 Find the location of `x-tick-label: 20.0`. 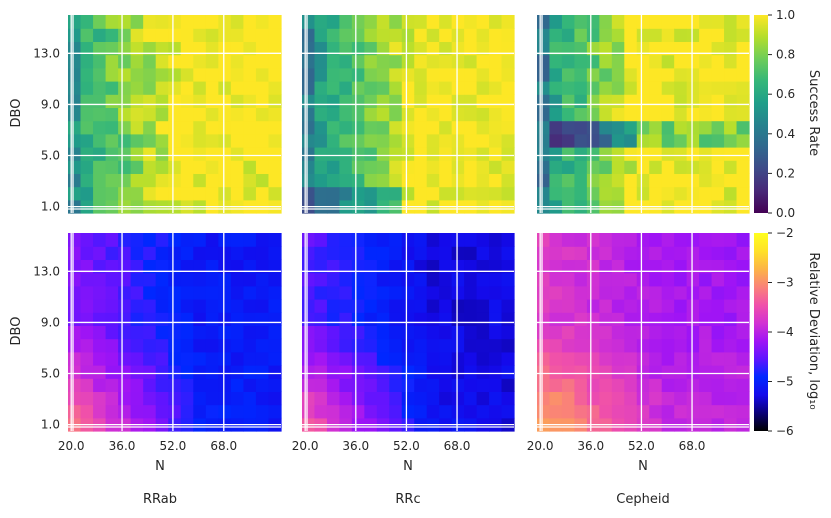

x-tick-label: 20.0 is located at coordinates (71, 446).